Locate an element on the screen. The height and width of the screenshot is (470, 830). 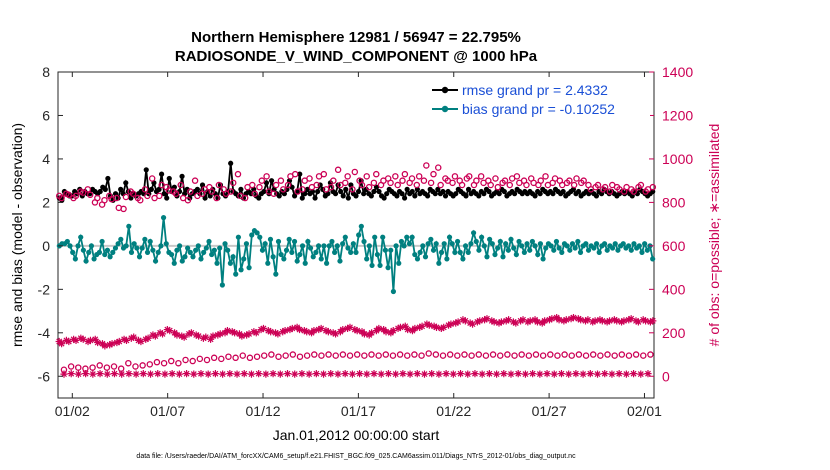
y-left-tick-label: 4 is located at coordinates (46, 159).